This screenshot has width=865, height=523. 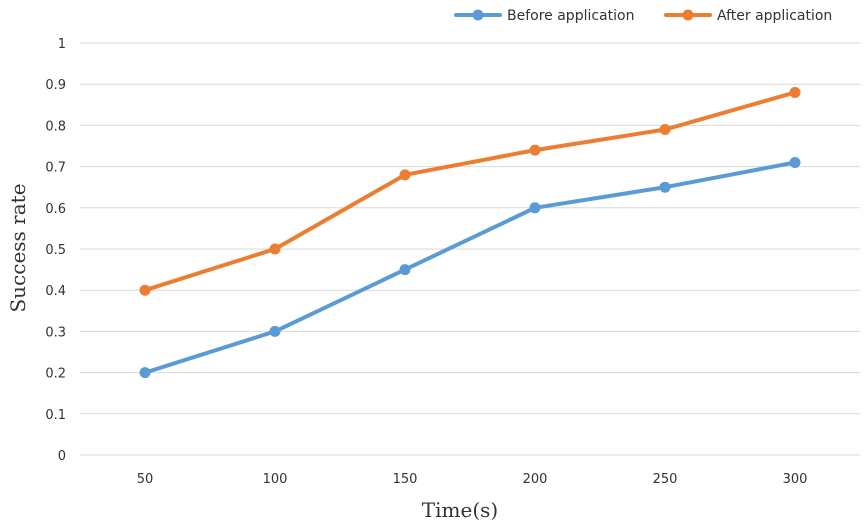 I want to click on x-tick-label: 50, so click(x=145, y=479).